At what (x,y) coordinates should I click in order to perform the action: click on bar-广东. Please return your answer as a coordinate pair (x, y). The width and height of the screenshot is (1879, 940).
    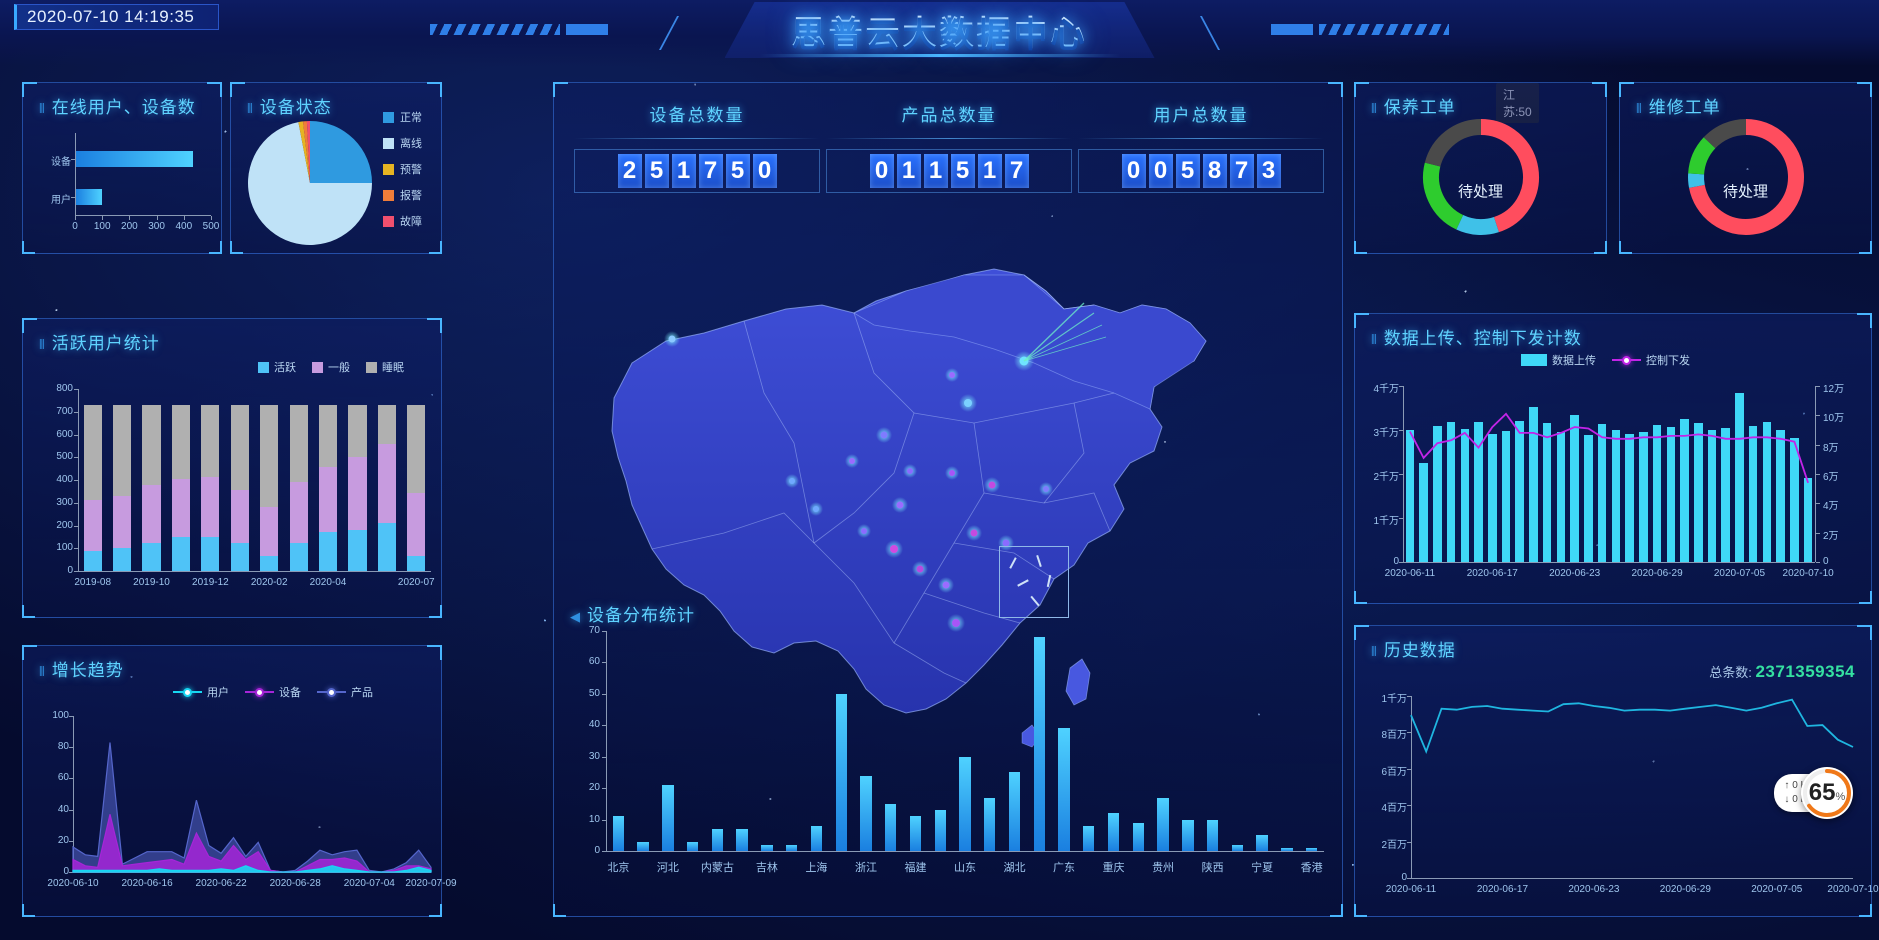
    Looking at the image, I should click on (1064, 789).